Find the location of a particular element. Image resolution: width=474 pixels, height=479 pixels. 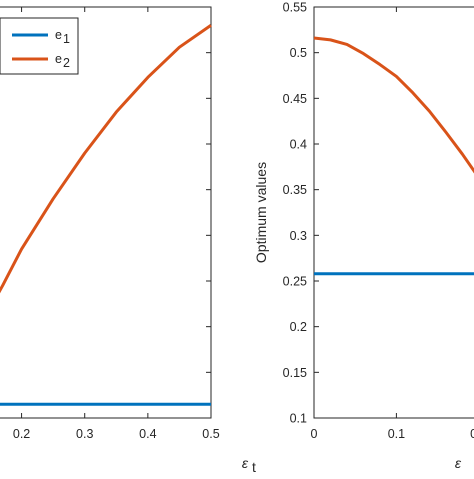

legend-label-2: e is located at coordinates (58, 59).